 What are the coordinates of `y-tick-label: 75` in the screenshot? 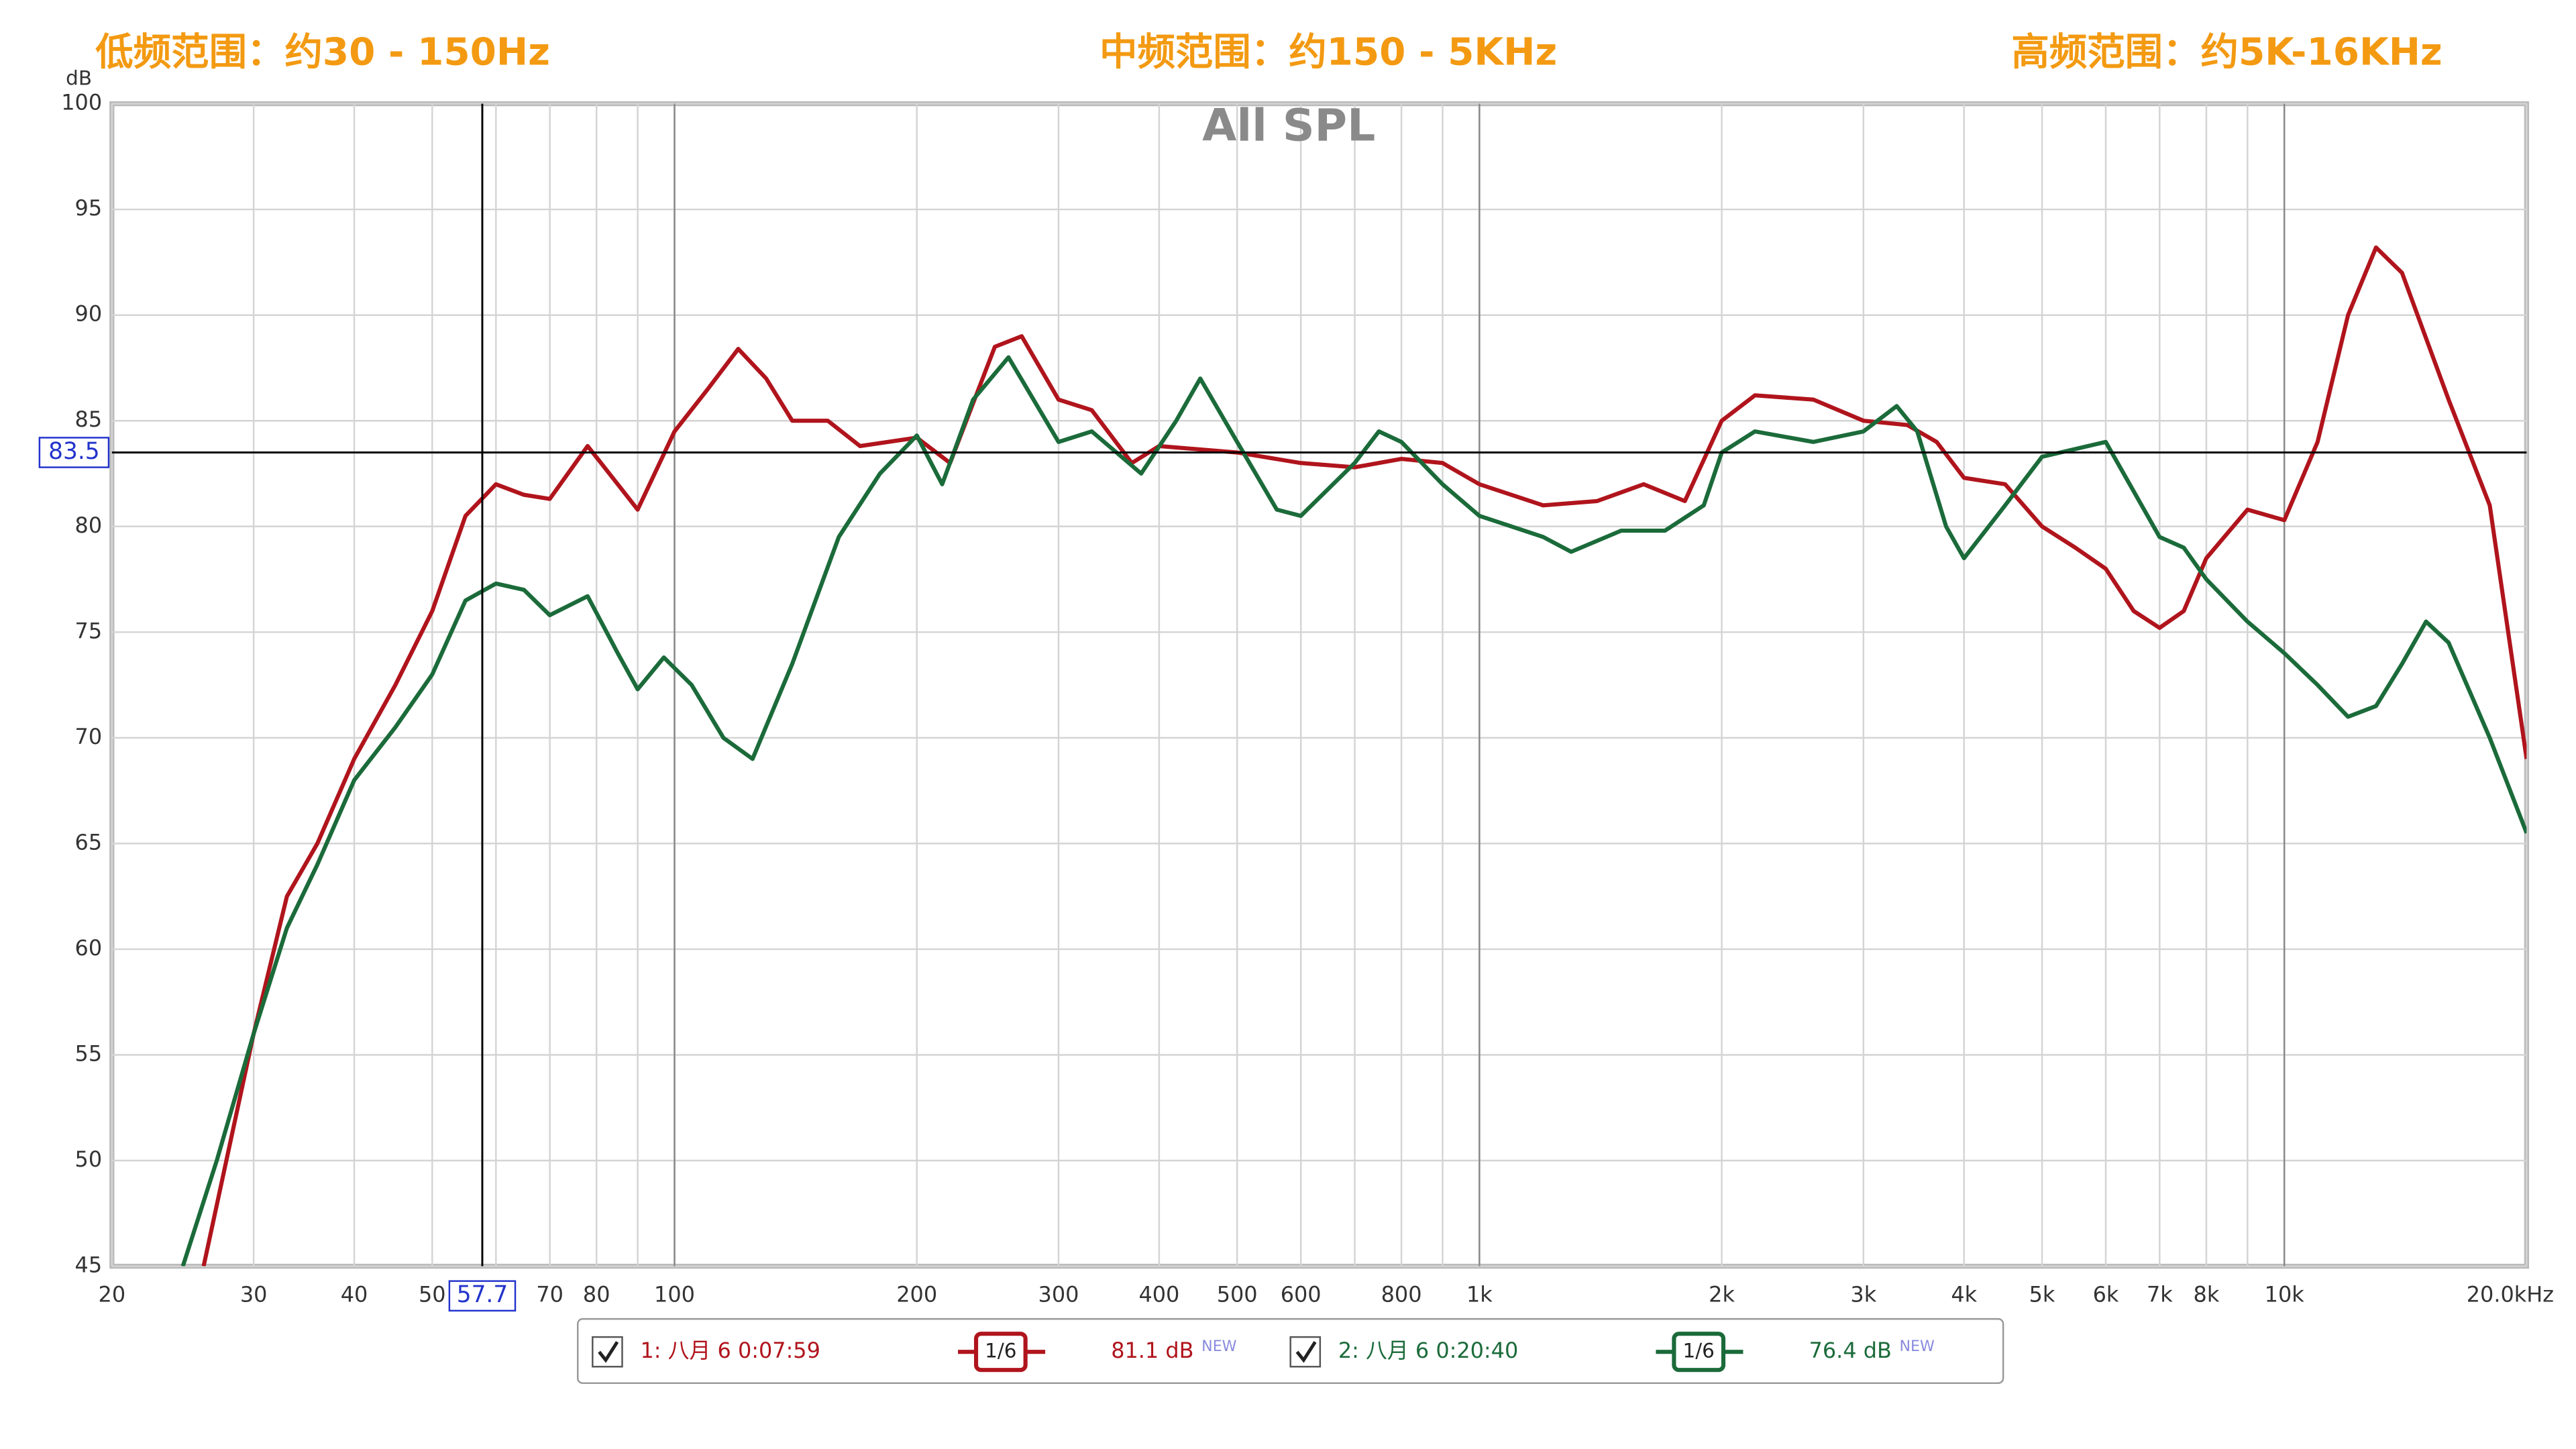 It's located at (89, 630).